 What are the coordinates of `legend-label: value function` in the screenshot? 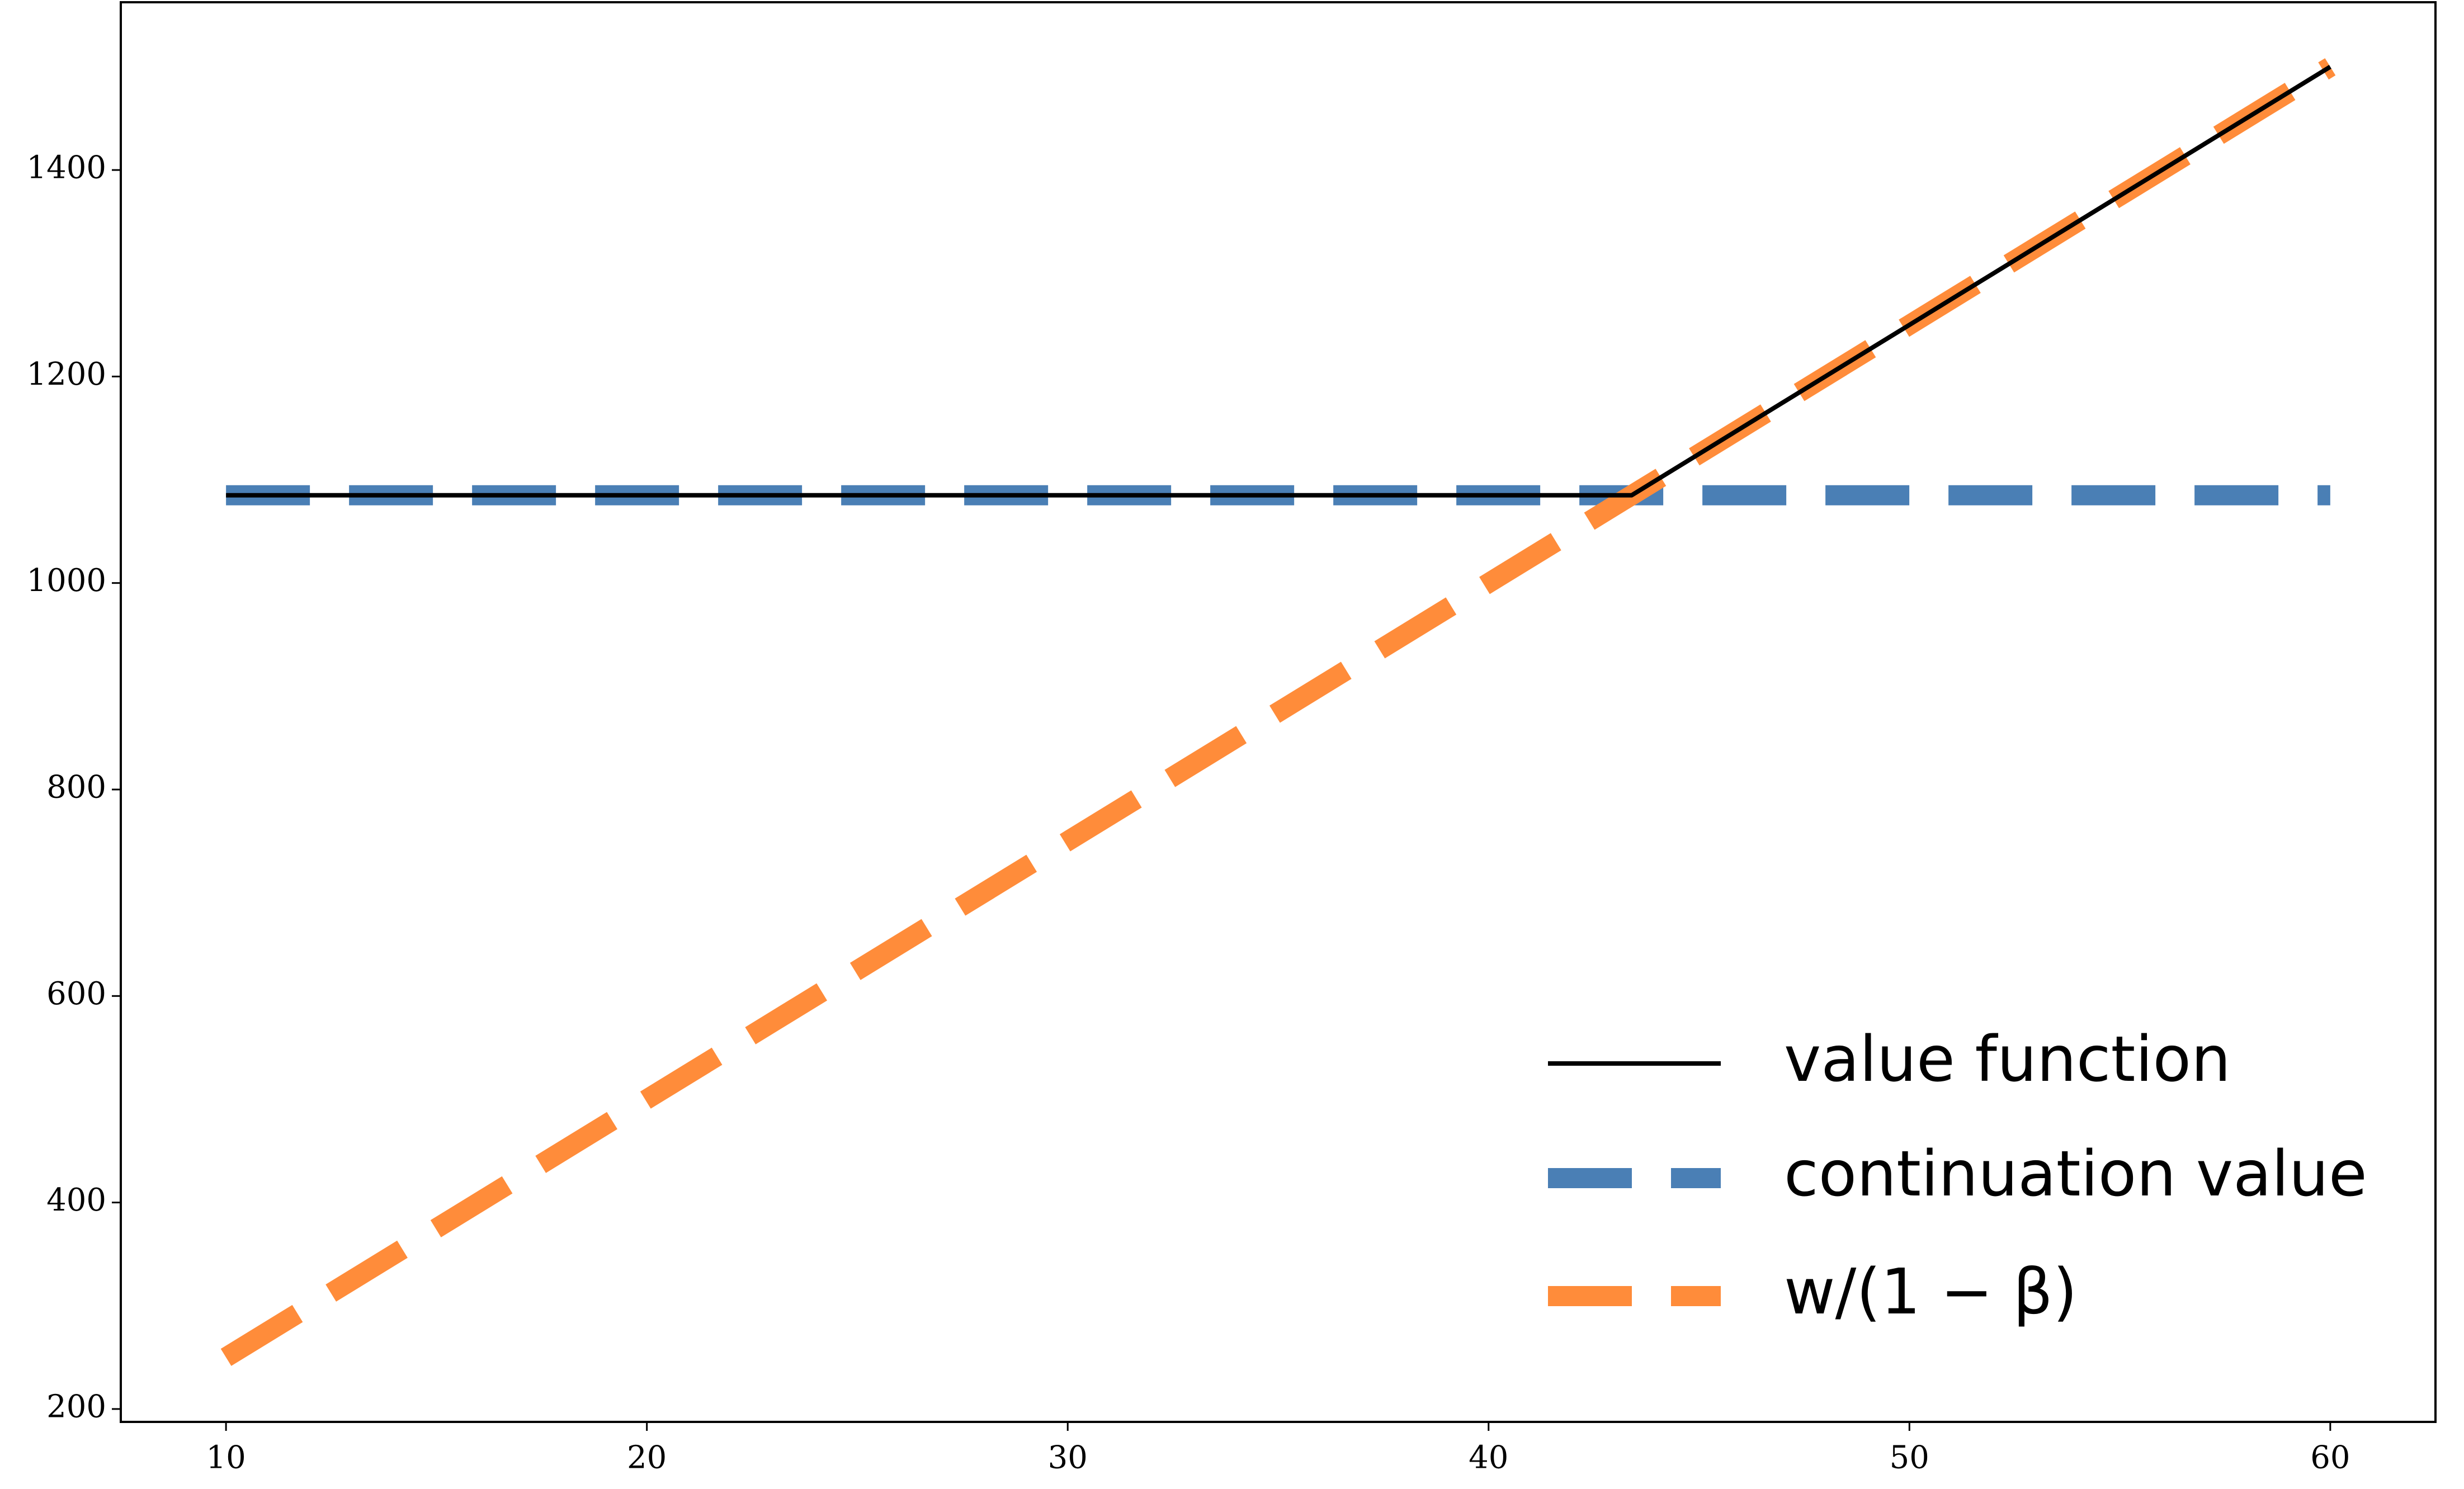 It's located at (2008, 1059).